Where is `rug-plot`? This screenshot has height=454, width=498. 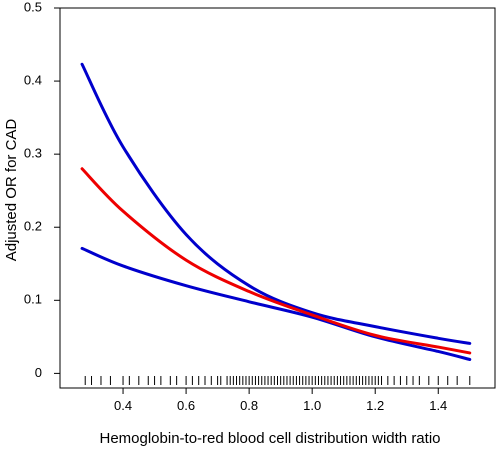 rug-plot is located at coordinates (277, 380).